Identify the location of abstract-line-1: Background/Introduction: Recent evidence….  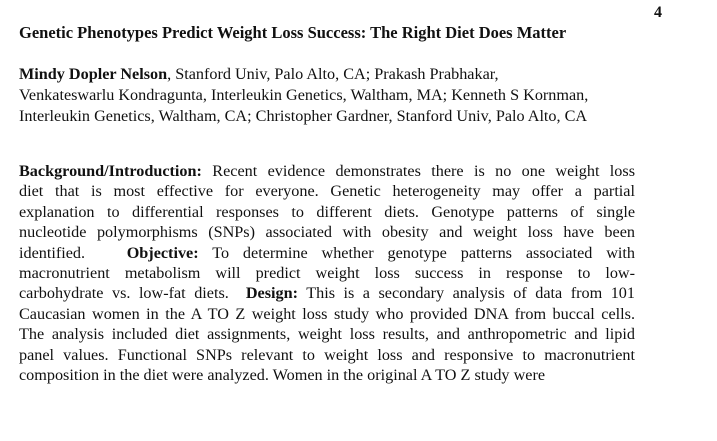
(327, 171).